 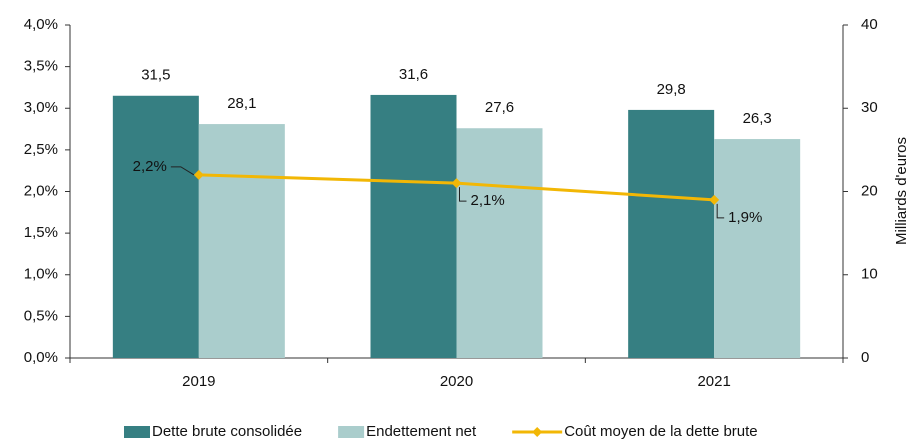 What do you see at coordinates (150, 166) in the screenshot?
I see `line-value-label: 2,2%` at bounding box center [150, 166].